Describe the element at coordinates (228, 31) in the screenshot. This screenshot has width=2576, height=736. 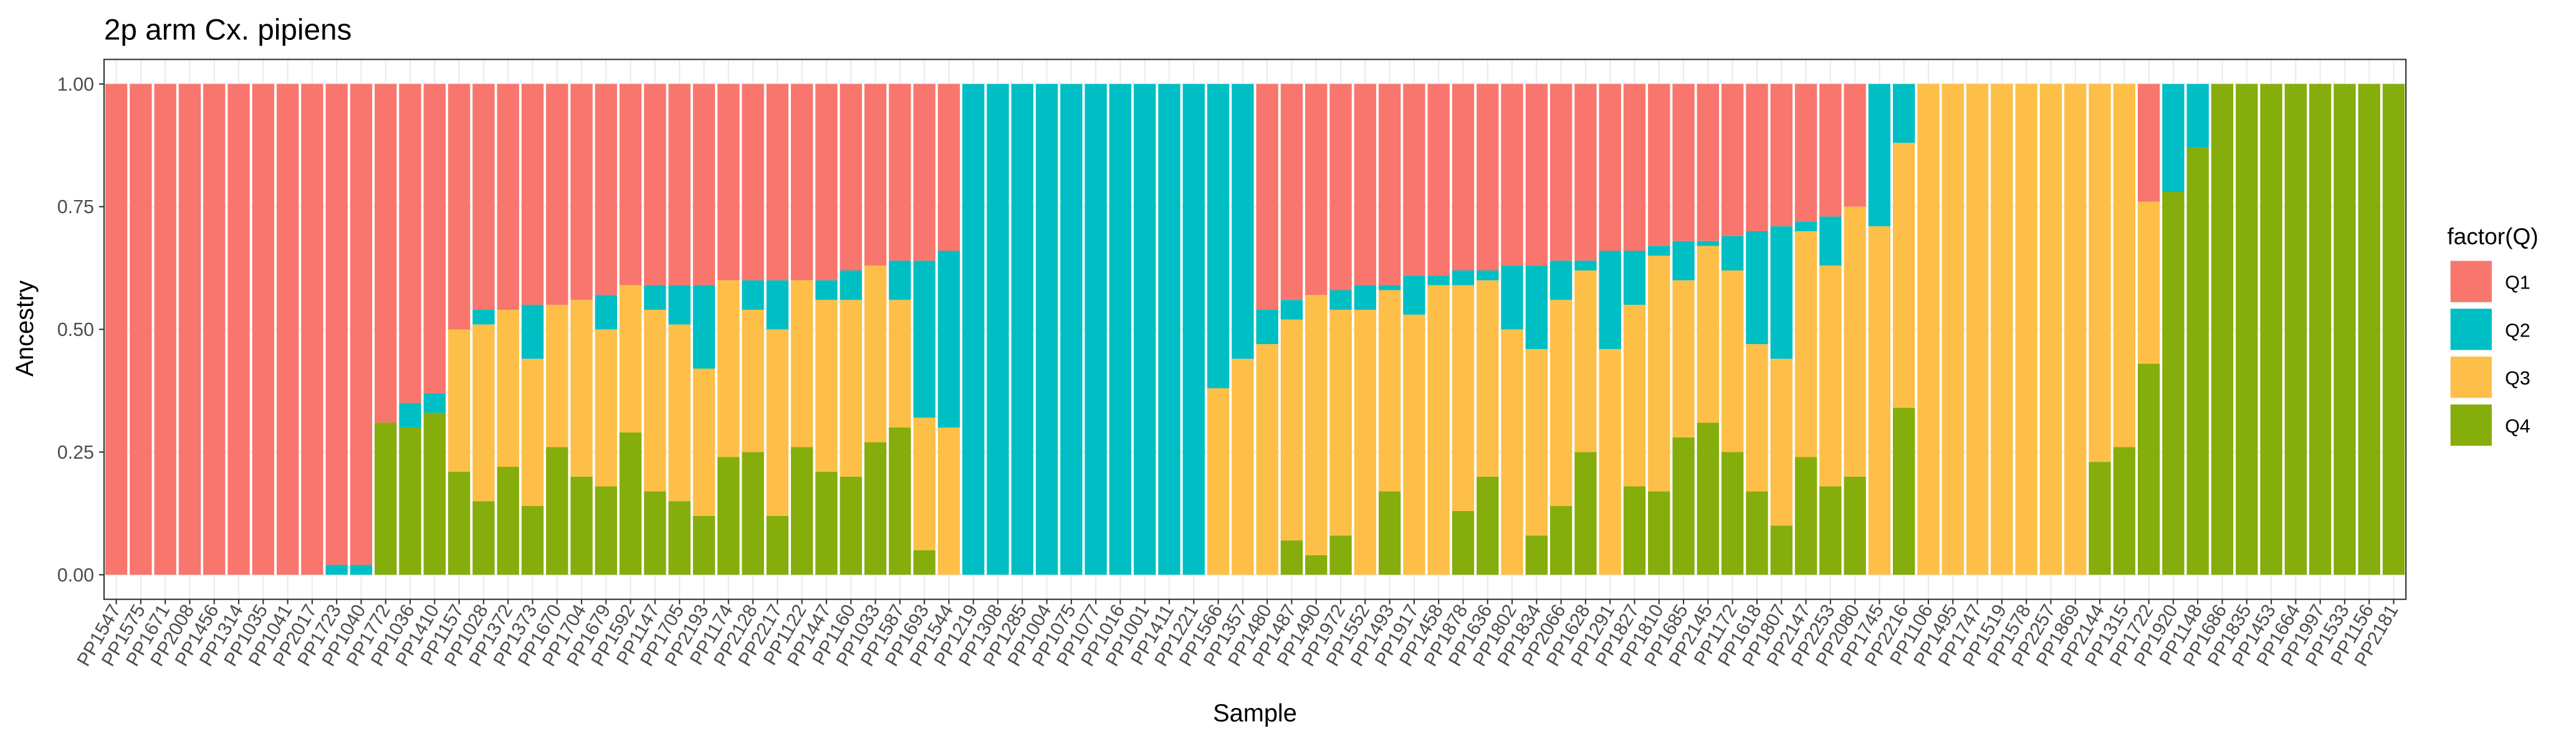
I see `chart-title: 2p arm Cx. pipiens` at that location.